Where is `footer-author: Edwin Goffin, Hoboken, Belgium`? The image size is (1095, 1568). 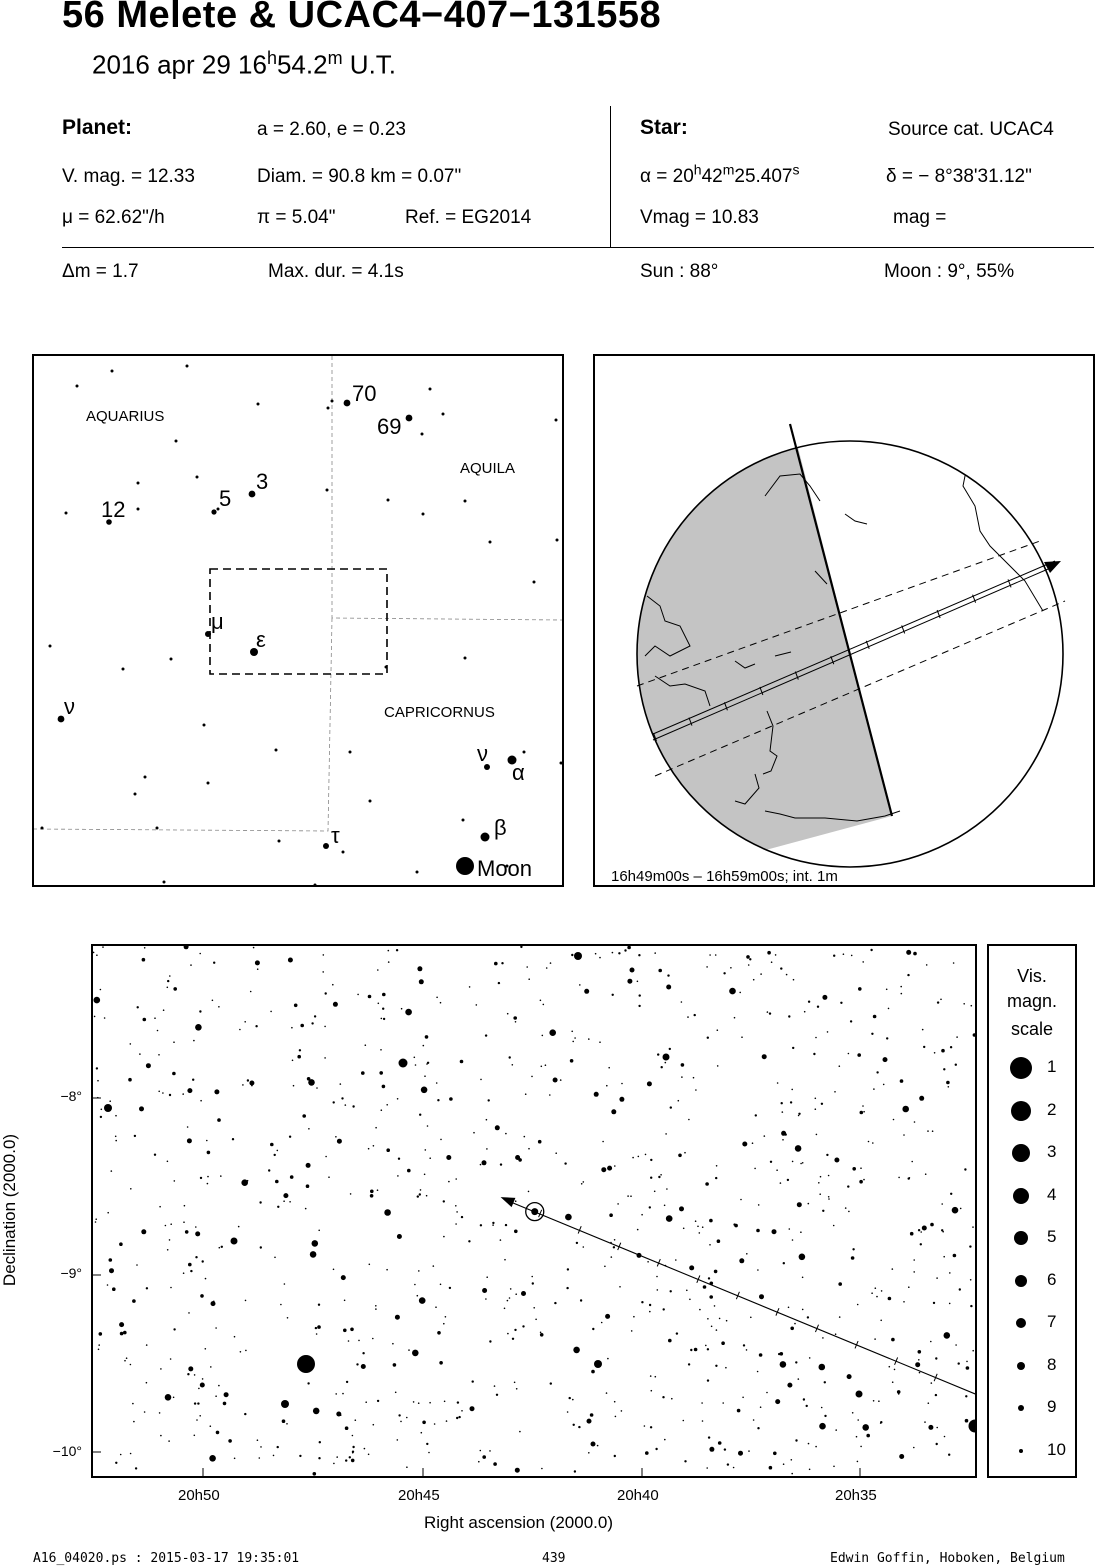 footer-author: Edwin Goffin, Hoboken, Belgium is located at coordinates (947, 1558).